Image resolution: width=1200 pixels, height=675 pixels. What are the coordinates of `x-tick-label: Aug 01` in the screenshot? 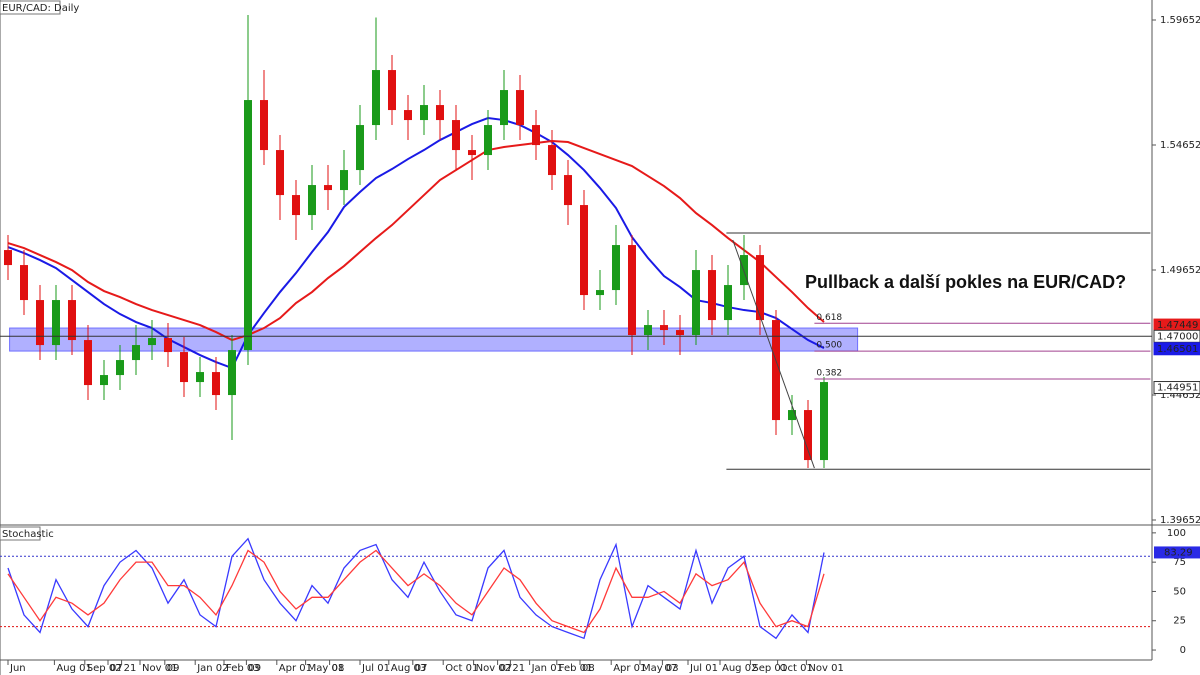 It's located at (73, 668).